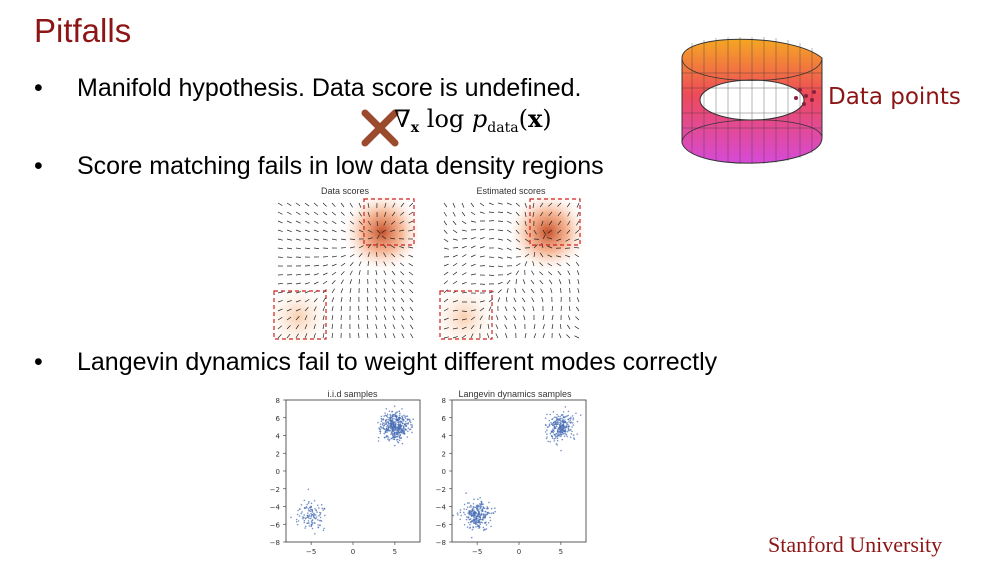  Describe the element at coordinates (479, 119) in the screenshot. I see `formula-p: p` at that location.